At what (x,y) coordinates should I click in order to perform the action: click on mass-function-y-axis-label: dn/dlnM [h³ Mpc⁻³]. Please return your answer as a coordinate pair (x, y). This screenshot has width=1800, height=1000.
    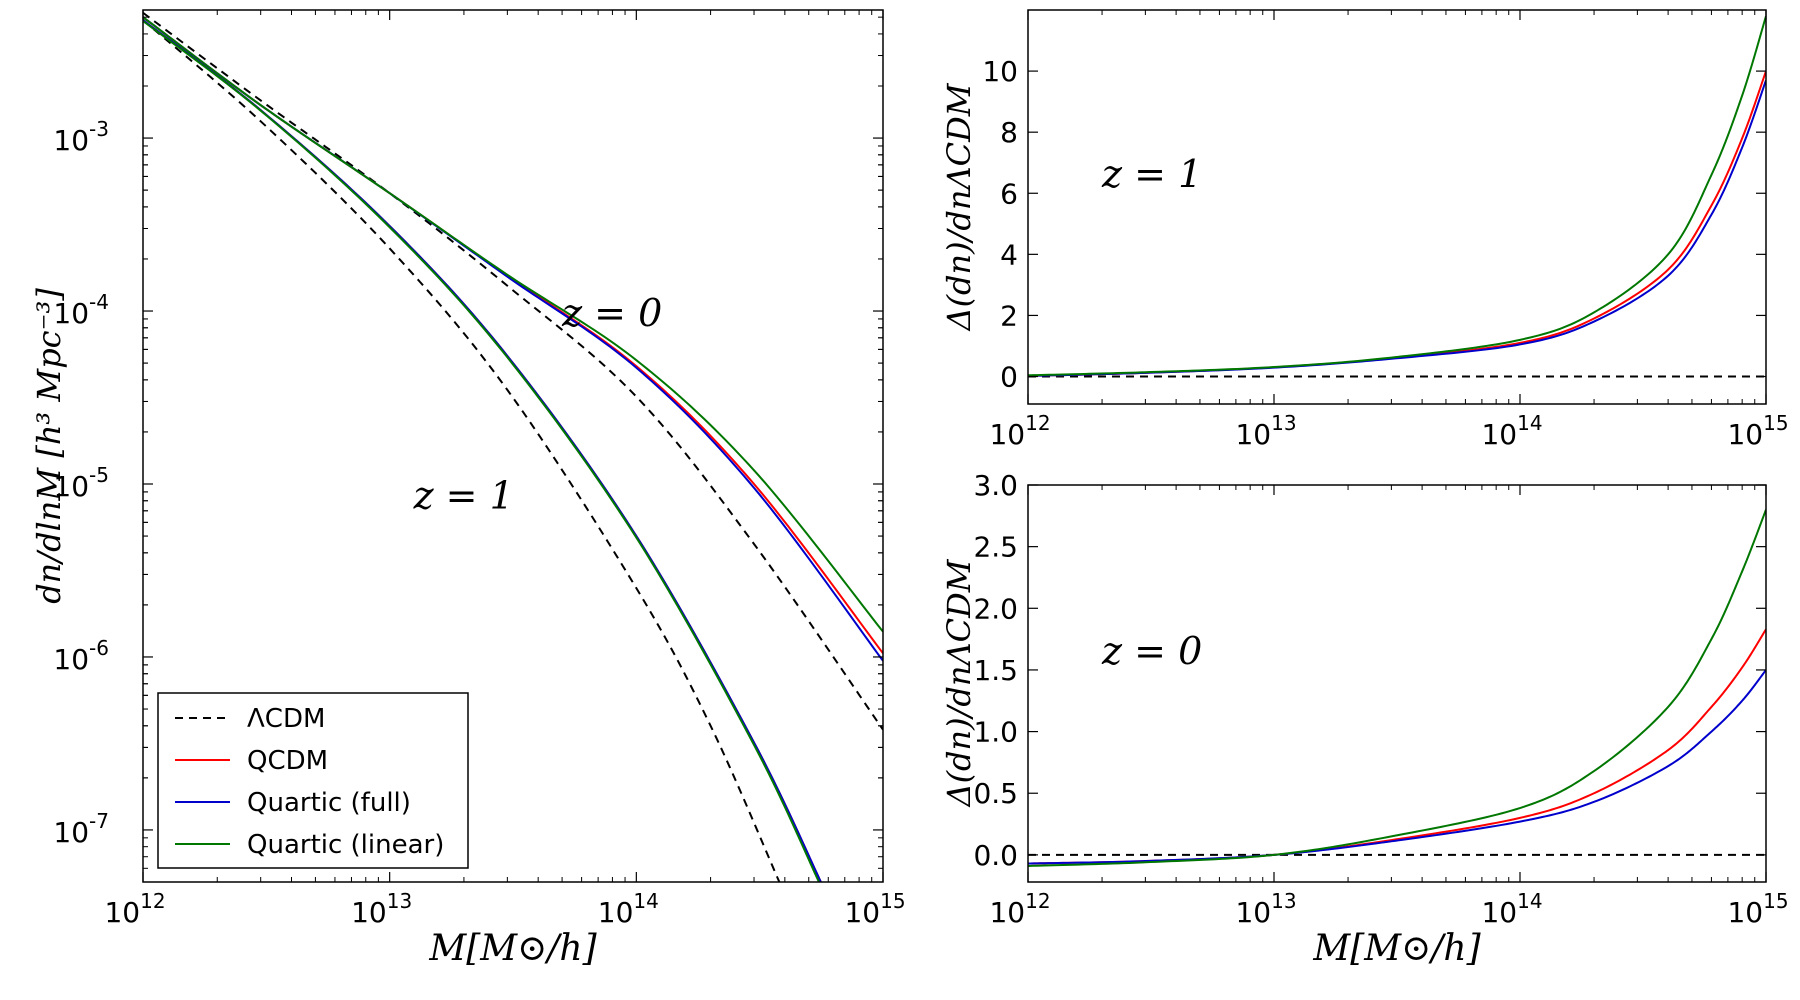
    Looking at the image, I should click on (49, 446).